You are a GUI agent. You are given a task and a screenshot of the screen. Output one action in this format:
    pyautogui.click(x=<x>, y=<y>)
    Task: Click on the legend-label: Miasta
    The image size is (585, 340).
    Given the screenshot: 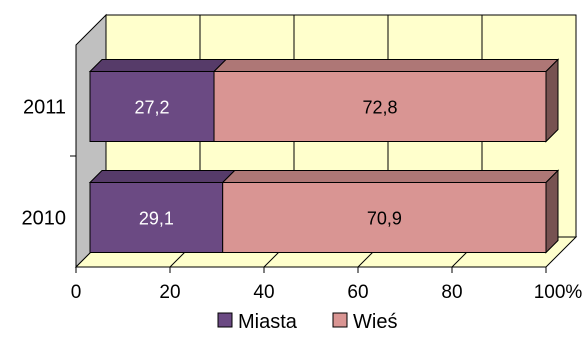 What is the action you would take?
    pyautogui.click(x=268, y=322)
    